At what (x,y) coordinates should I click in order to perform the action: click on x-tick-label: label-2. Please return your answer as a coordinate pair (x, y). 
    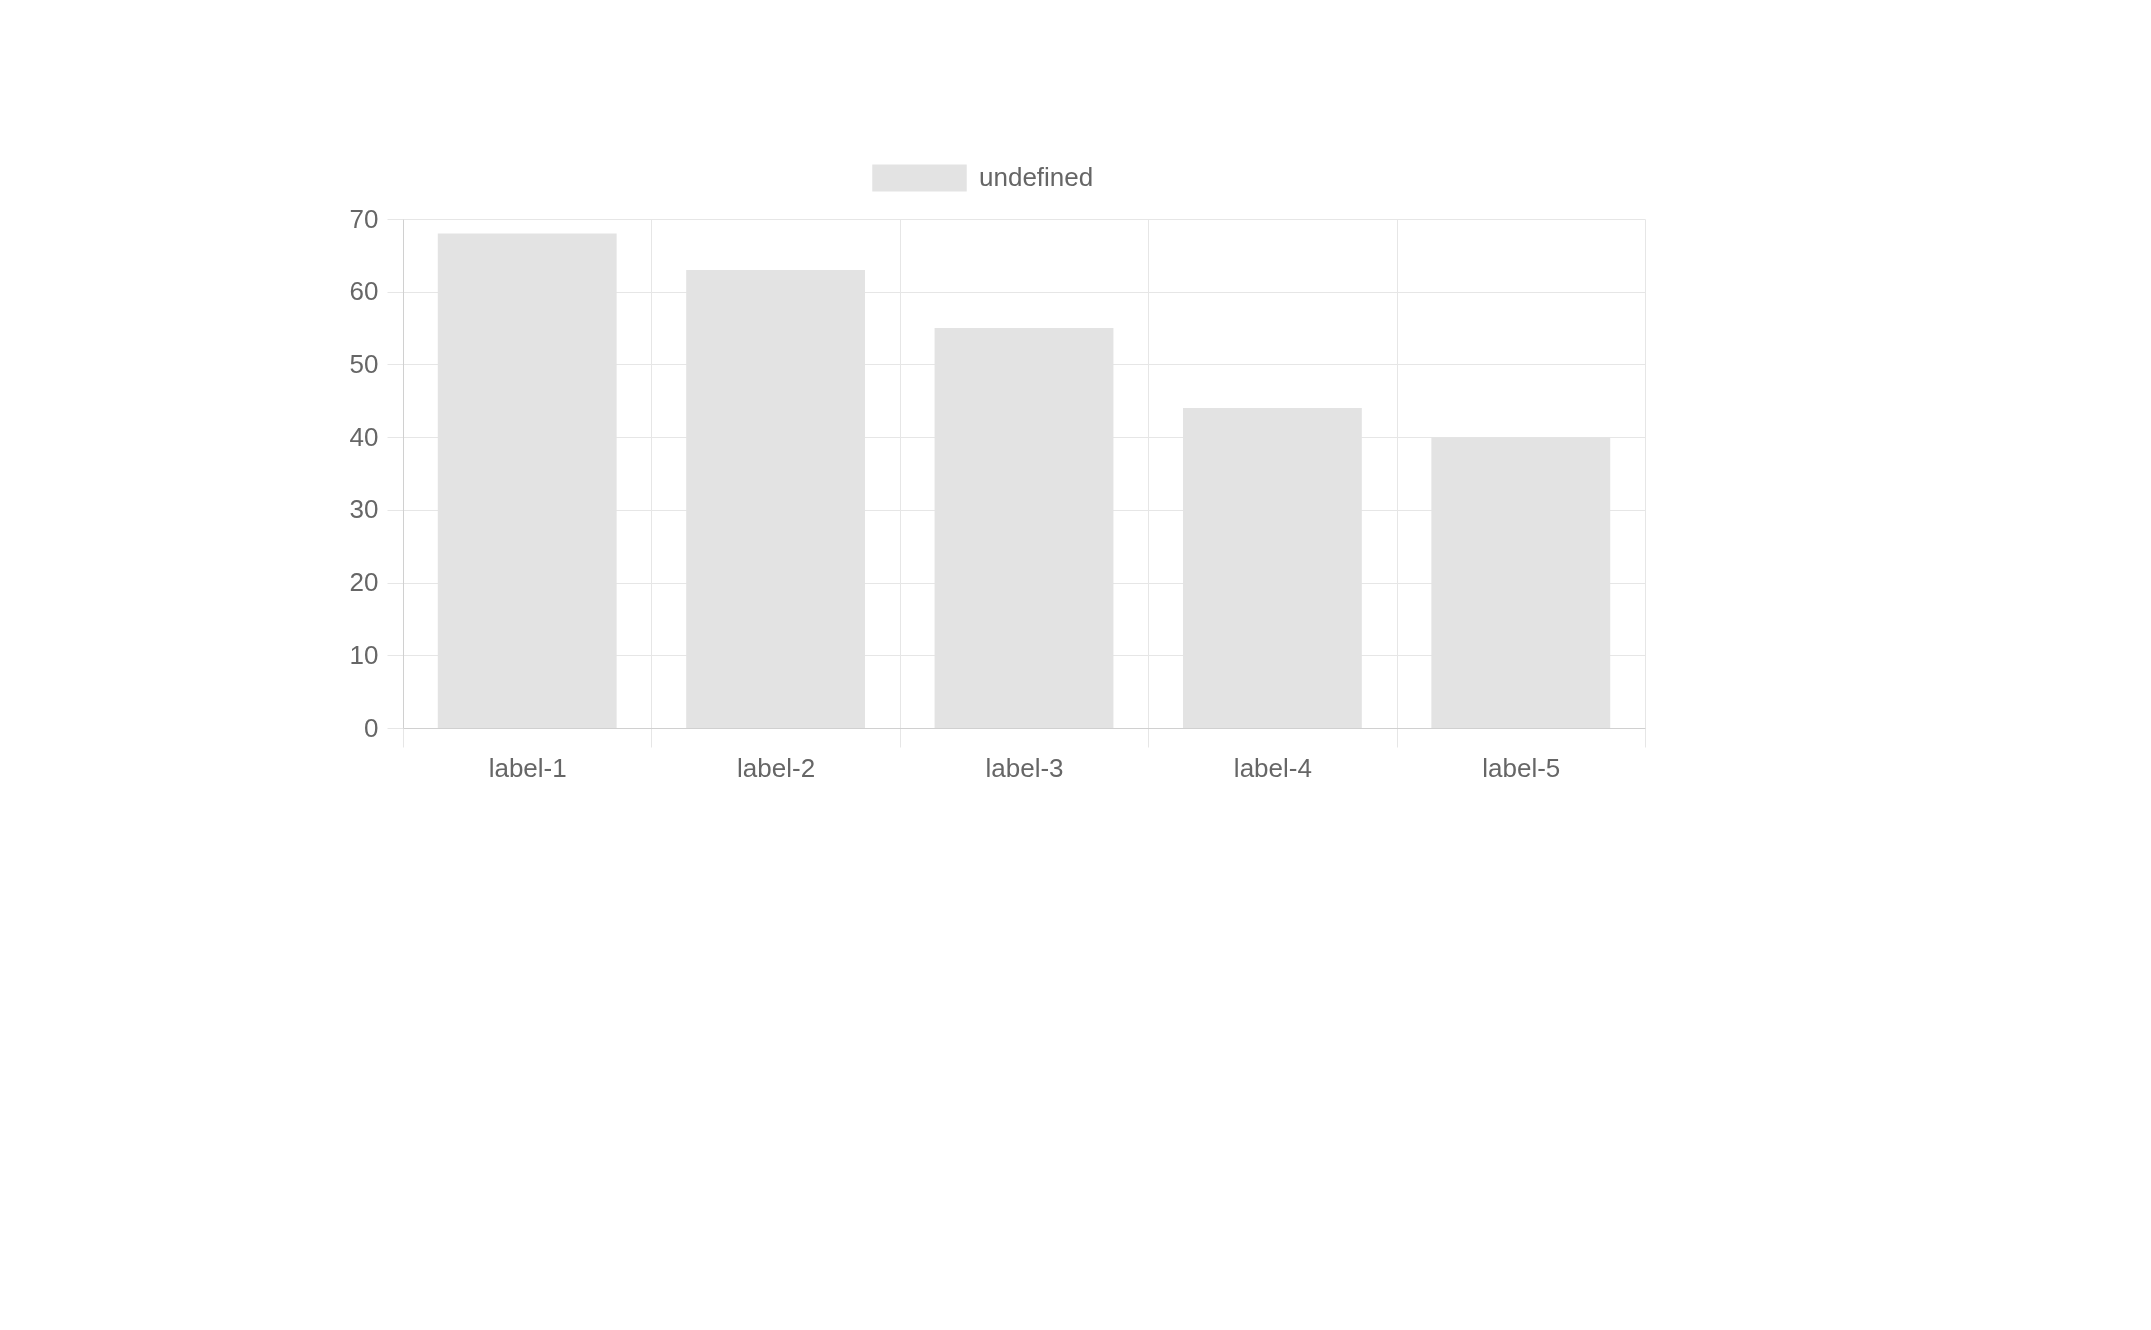
    Looking at the image, I should click on (776, 767).